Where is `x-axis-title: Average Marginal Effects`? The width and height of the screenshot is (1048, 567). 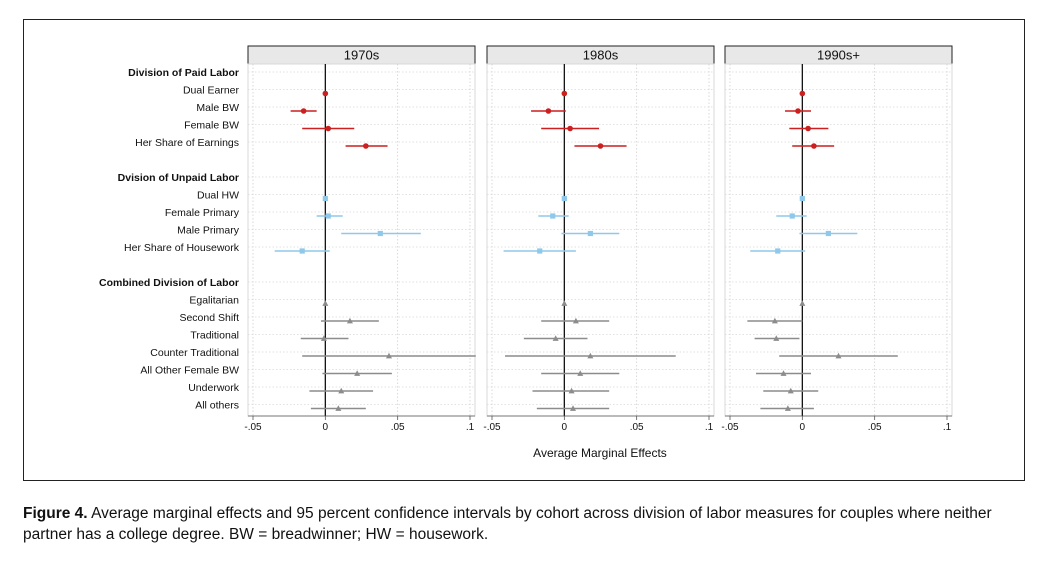 x-axis-title: Average Marginal Effects is located at coordinates (600, 453).